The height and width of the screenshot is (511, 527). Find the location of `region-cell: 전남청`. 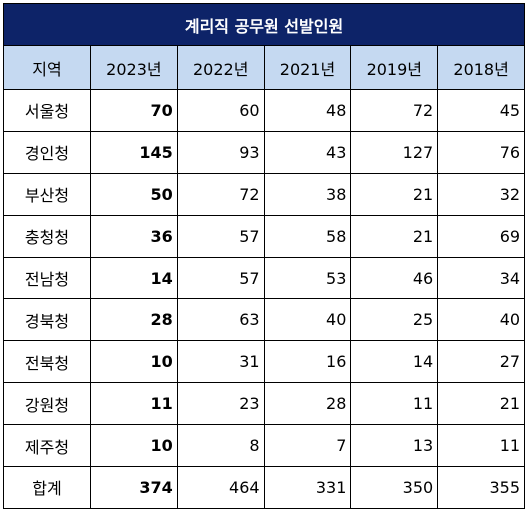

region-cell: 전남청 is located at coordinates (47, 278).